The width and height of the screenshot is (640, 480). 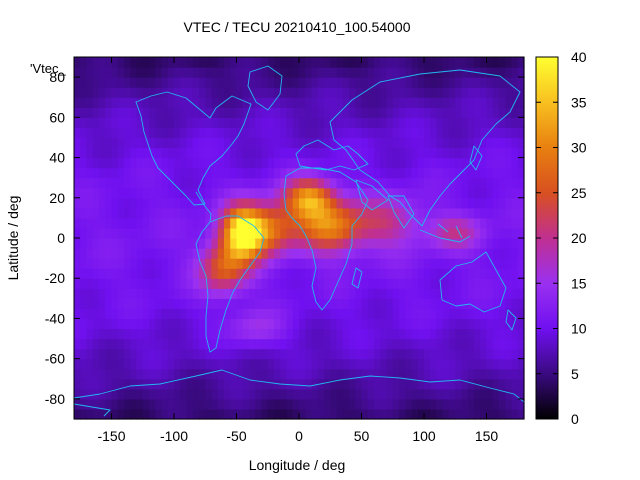 I want to click on coastline-india, so click(x=401, y=212).